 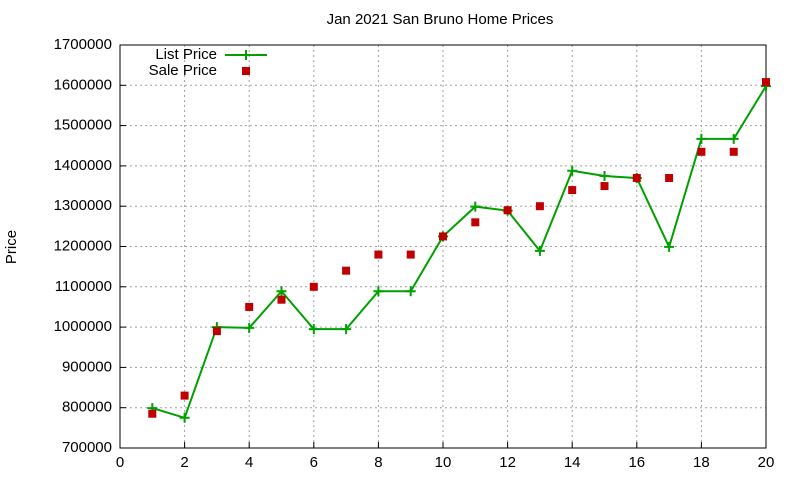 I want to click on legend-label: Sale Price, so click(x=183, y=70).